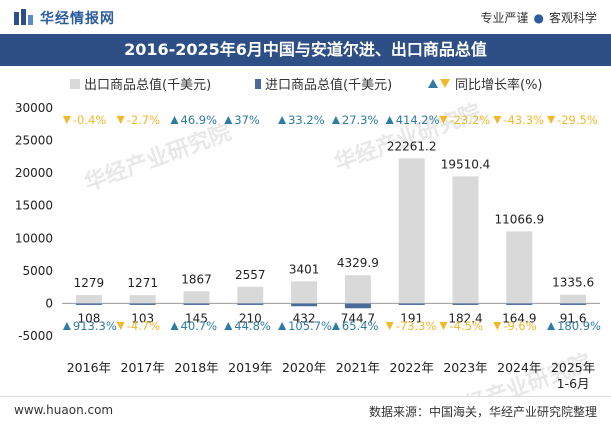  What do you see at coordinates (88, 318) in the screenshot?
I see `import-value-label: 108` at bounding box center [88, 318].